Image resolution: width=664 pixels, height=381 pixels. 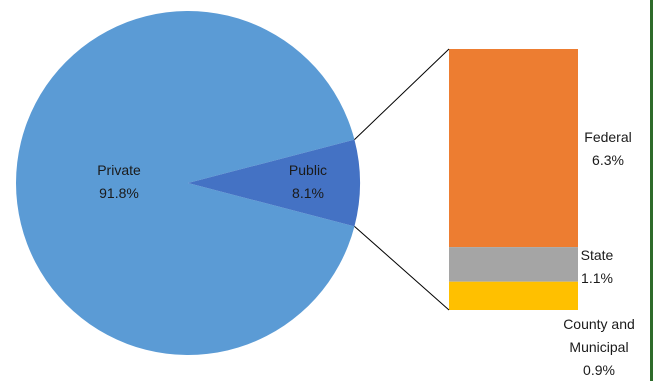 I want to click on bar-value-federal: 6.3%, so click(x=608, y=160).